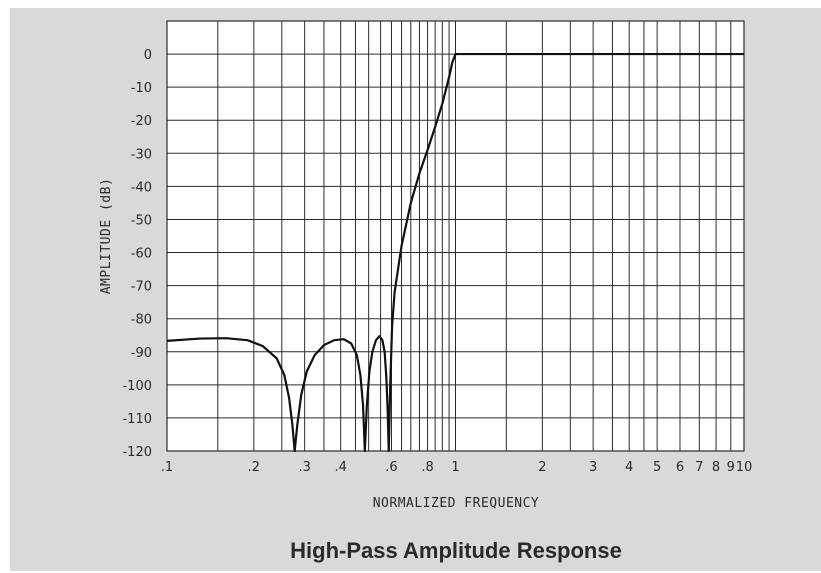 Image resolution: width=821 pixels, height=573 pixels. What do you see at coordinates (148, 55) in the screenshot?
I see `y-tick-label: 0` at bounding box center [148, 55].